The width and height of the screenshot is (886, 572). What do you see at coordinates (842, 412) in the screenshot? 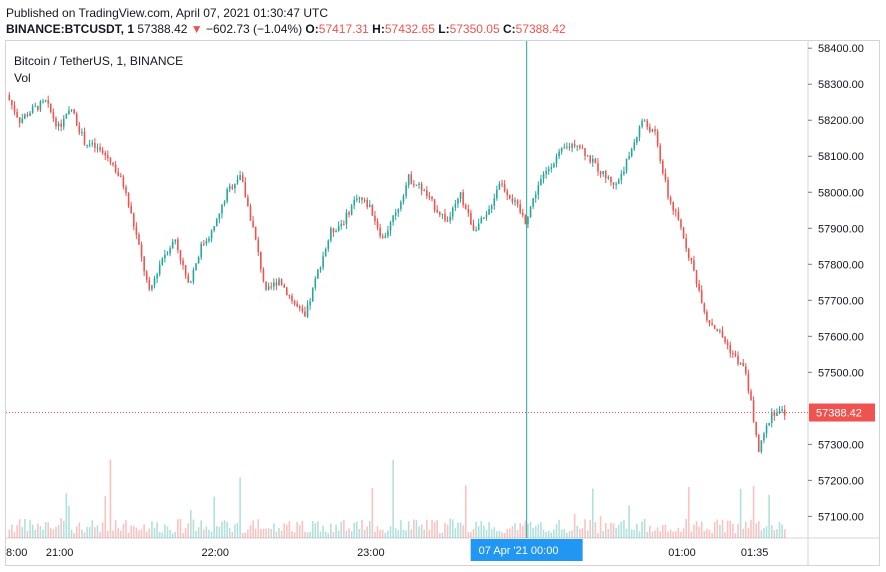
I see `last-price-badge` at bounding box center [842, 412].